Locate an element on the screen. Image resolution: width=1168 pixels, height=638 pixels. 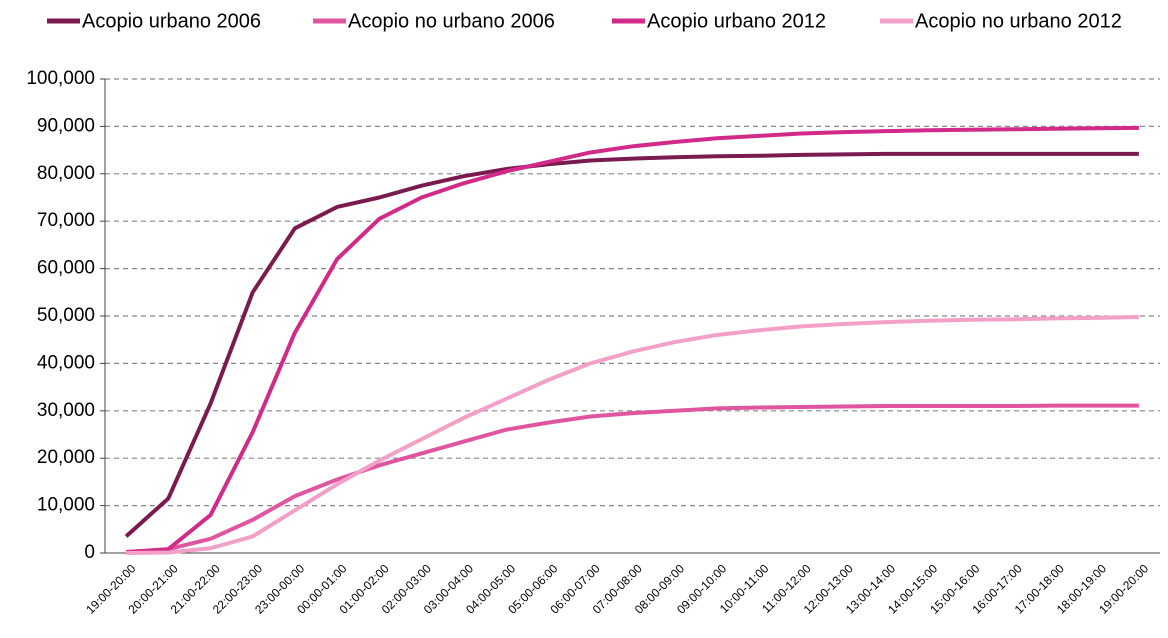
legend-label: Acopio no urbano 2012 is located at coordinates (1018, 21).